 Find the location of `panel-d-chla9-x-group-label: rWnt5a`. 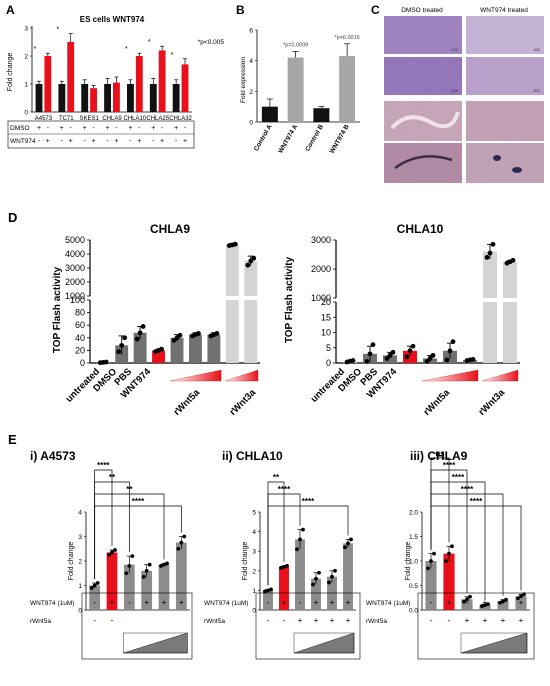

panel-d-chla9-x-group-label: rWnt5a is located at coordinates (187, 402).